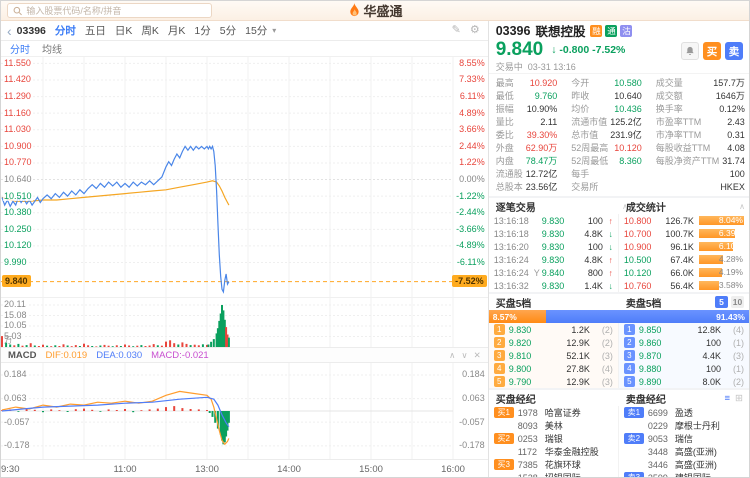 The width and height of the screenshot is (750, 478). I want to click on dist-price: 10.120, so click(637, 272).